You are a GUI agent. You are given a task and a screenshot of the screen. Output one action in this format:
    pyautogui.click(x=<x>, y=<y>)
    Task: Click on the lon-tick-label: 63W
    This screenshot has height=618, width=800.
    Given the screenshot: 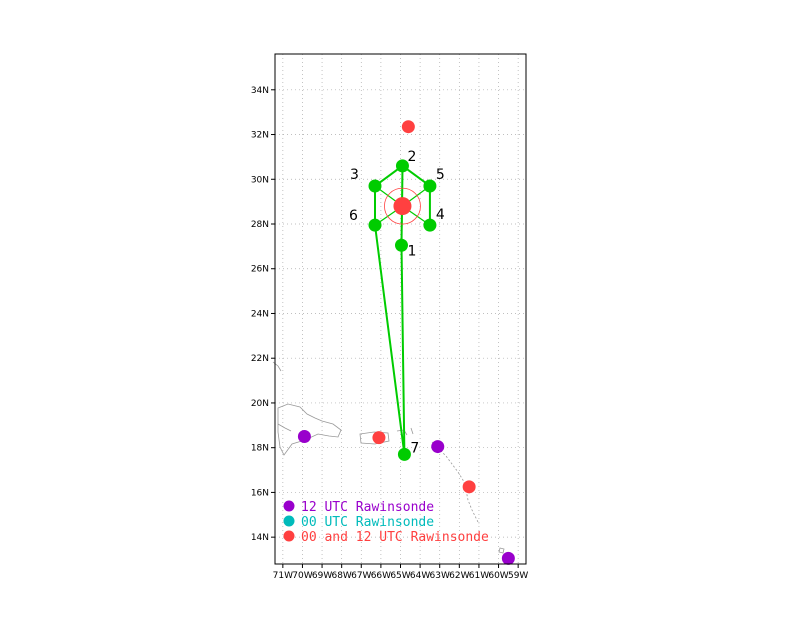 What is the action you would take?
    pyautogui.click(x=440, y=576)
    